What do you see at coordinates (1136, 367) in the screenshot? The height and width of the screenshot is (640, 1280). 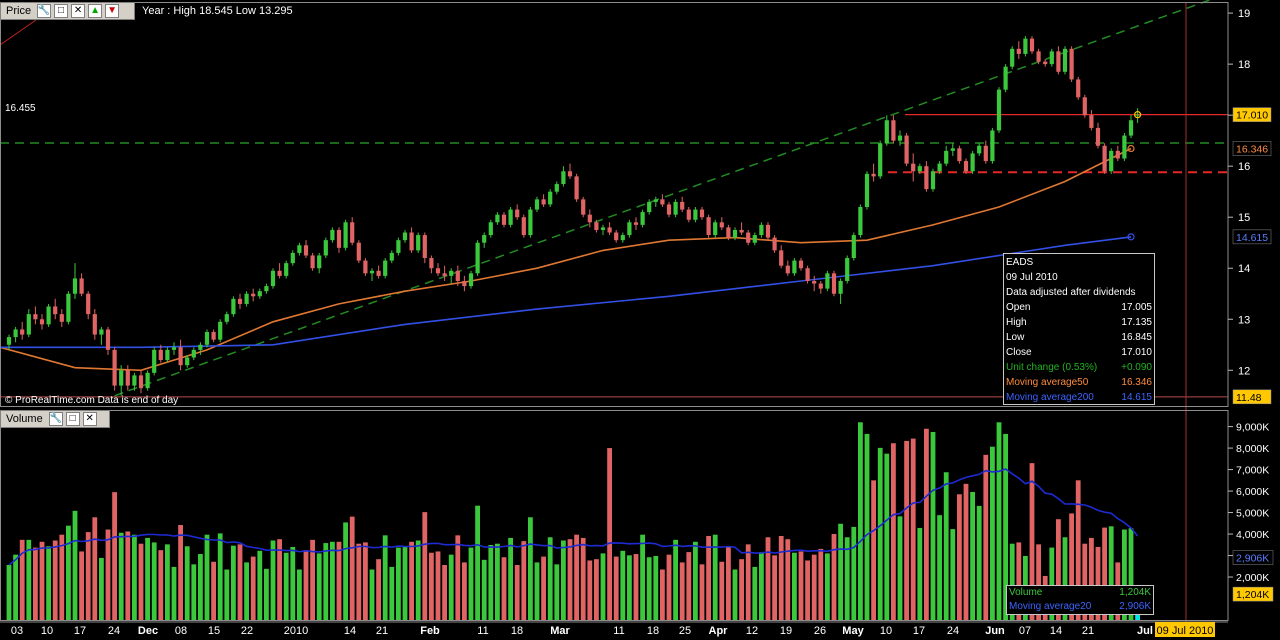 I see `info-row-value: +0.090` at bounding box center [1136, 367].